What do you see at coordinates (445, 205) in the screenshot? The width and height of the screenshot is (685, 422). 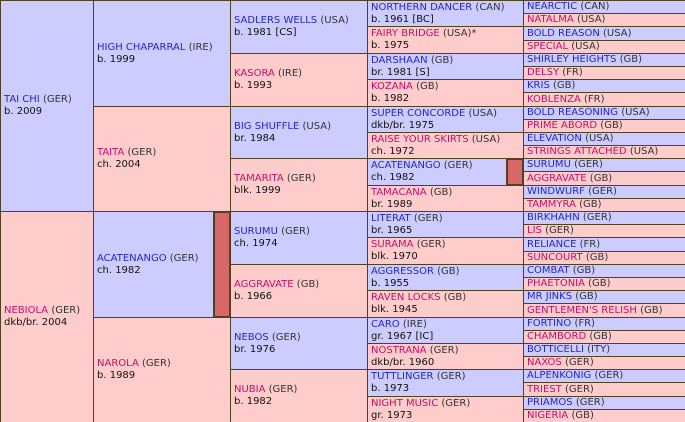 I see `horse-details-line: br. 1989` at bounding box center [445, 205].